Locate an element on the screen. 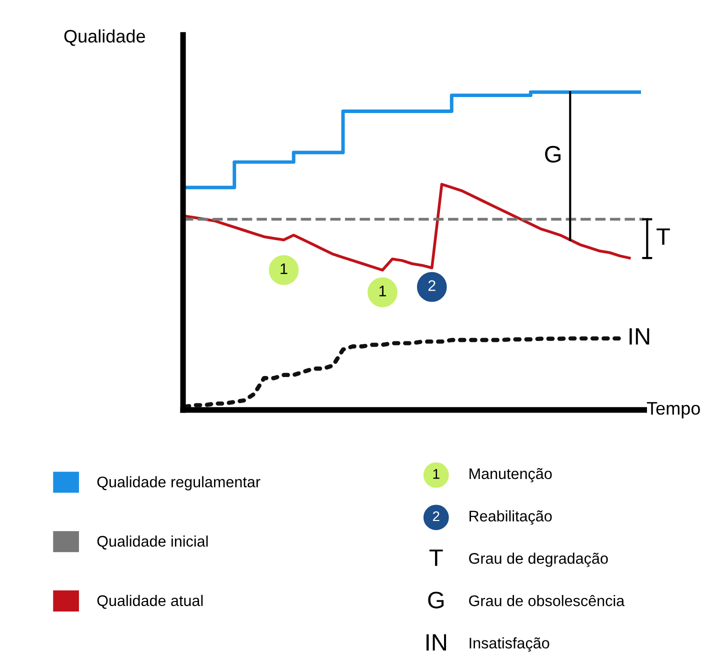  text: 1 is located at coordinates (436, 474).